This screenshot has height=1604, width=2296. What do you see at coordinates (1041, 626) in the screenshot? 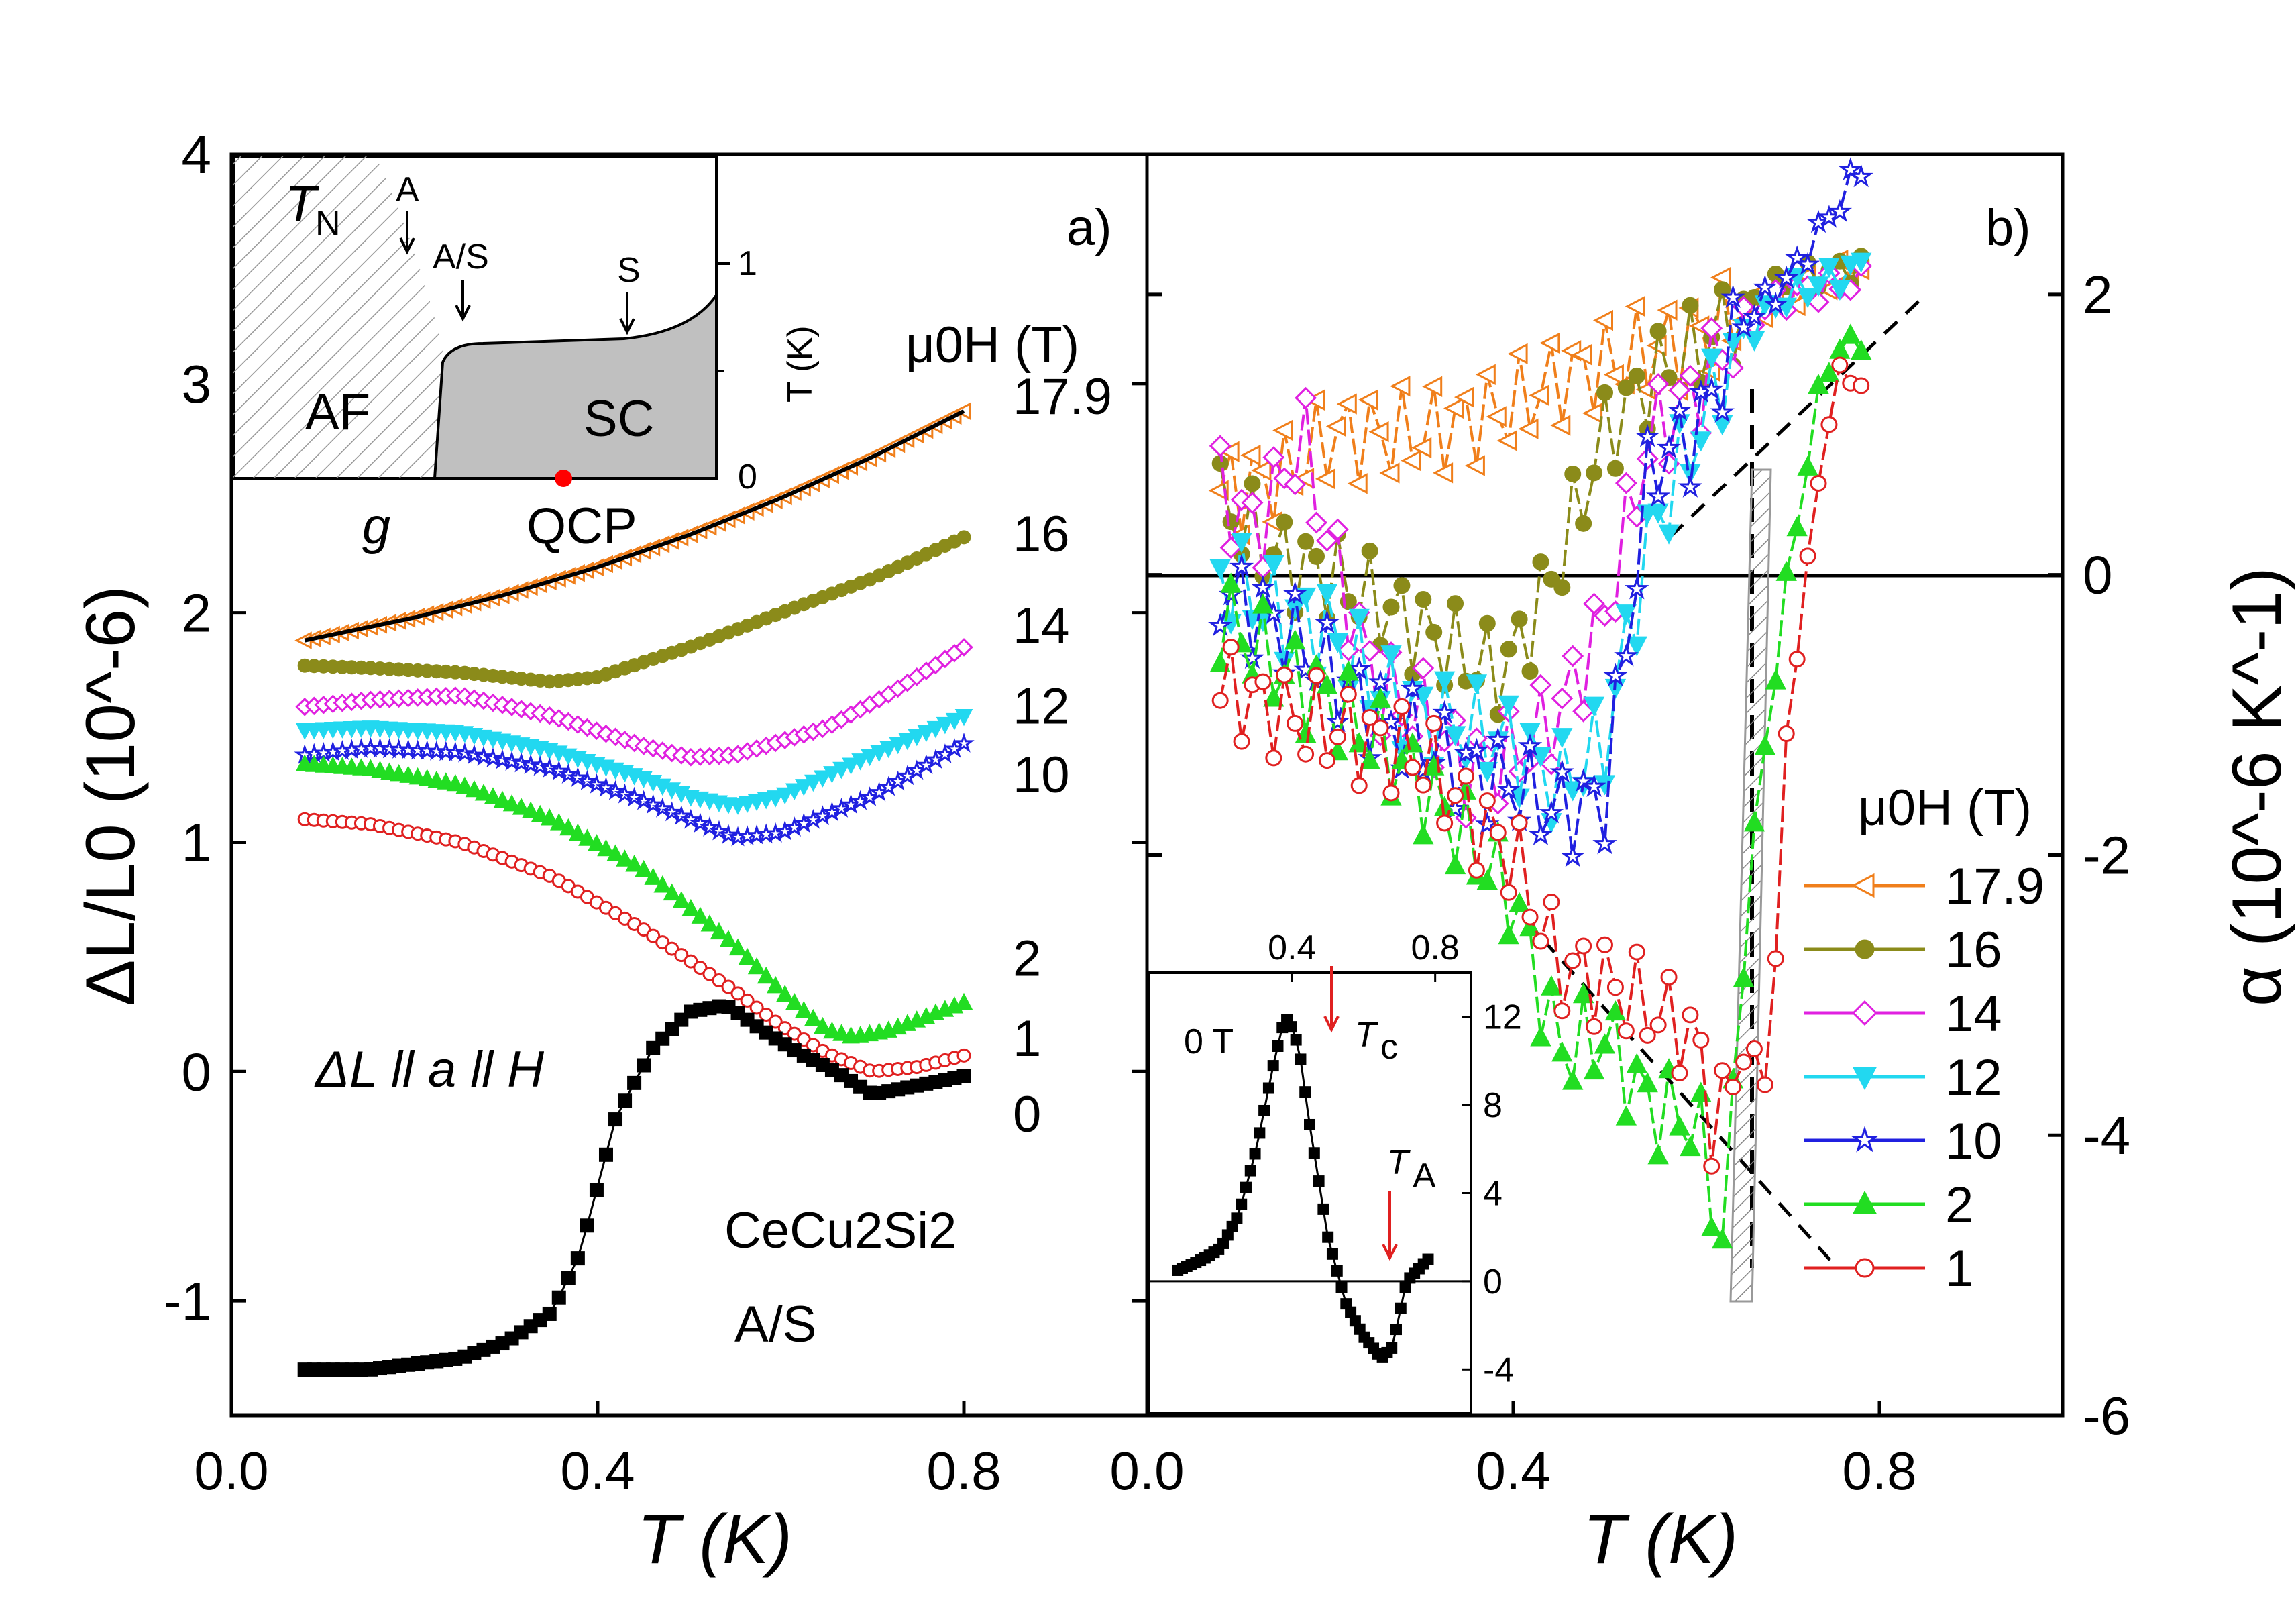
I see `series-label-14: 14` at bounding box center [1041, 626].